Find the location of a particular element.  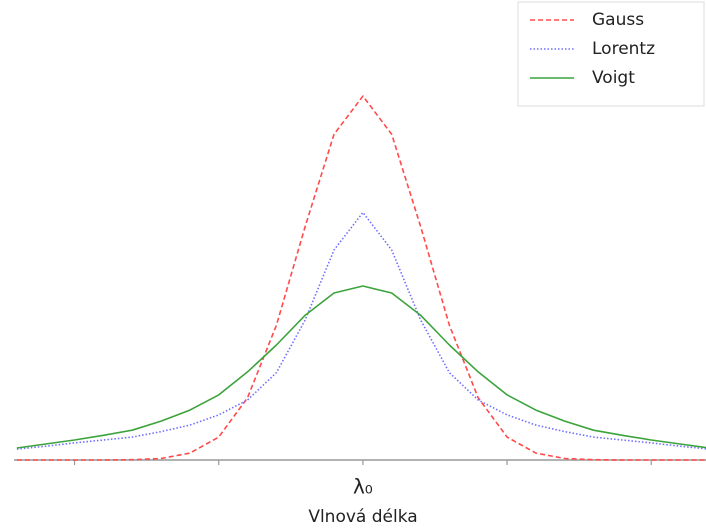

legend-label: Voigt is located at coordinates (613, 78).